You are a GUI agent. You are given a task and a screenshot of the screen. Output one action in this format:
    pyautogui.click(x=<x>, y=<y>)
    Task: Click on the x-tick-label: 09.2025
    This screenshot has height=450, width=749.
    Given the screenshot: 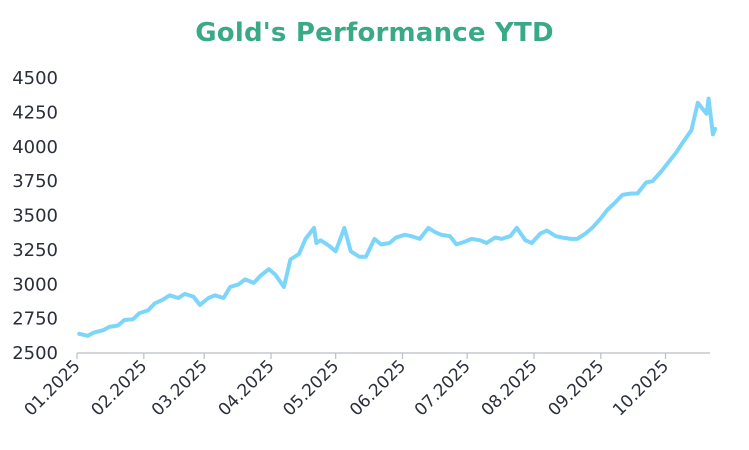 What is the action you would take?
    pyautogui.click(x=577, y=388)
    